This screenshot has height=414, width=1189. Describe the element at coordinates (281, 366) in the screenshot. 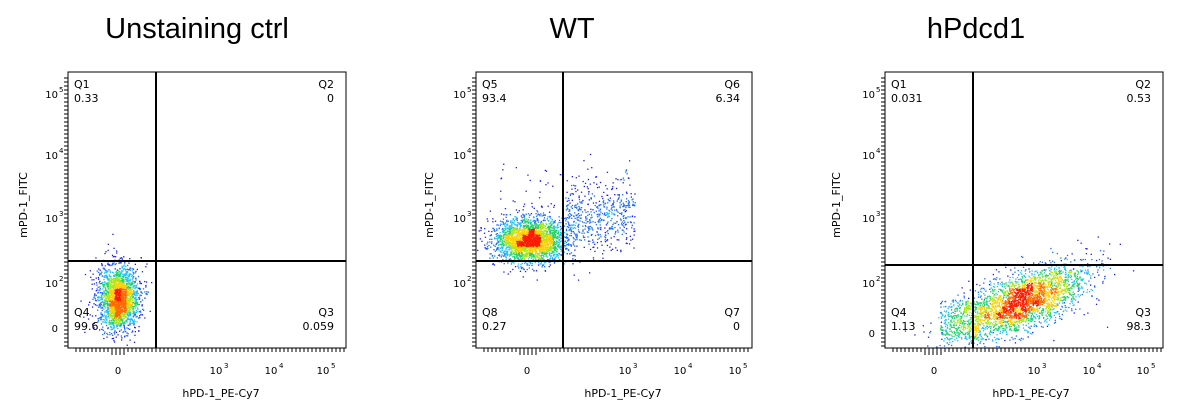

I see `x-tick-exponent: 4` at that location.